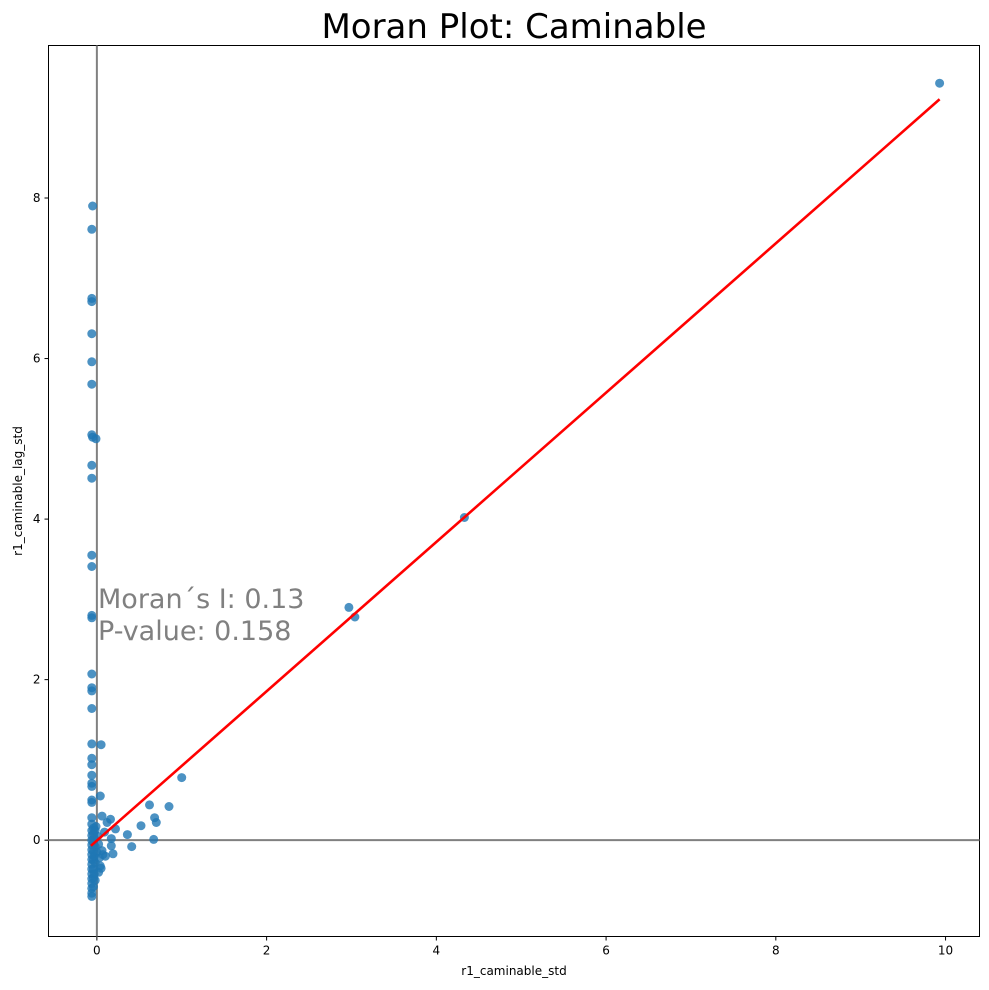 This screenshot has height=990, width=989. Describe the element at coordinates (194, 631) in the screenshot. I see `p-value-annotation: P-value: 0.158` at that location.